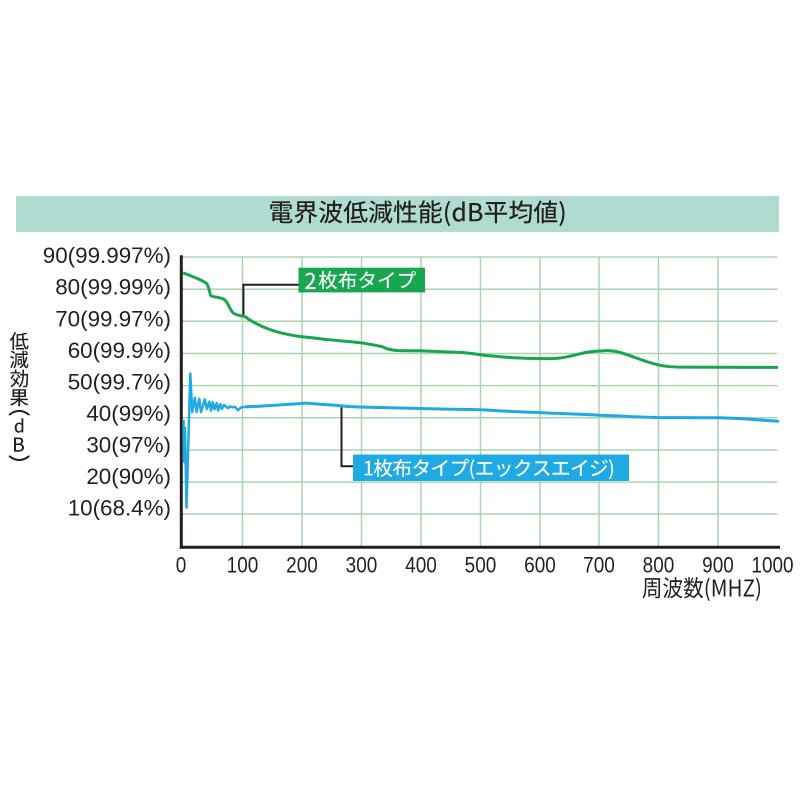  What do you see at coordinates (599, 565) in the screenshot?
I see `svg-text: 700` at bounding box center [599, 565].